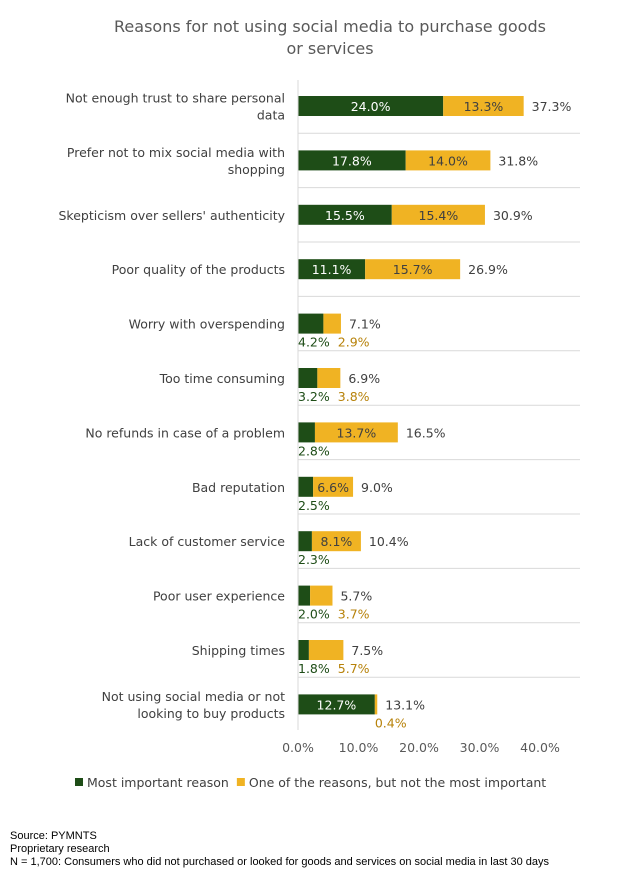  I want to click on segment-label: 15.7%, so click(413, 269).